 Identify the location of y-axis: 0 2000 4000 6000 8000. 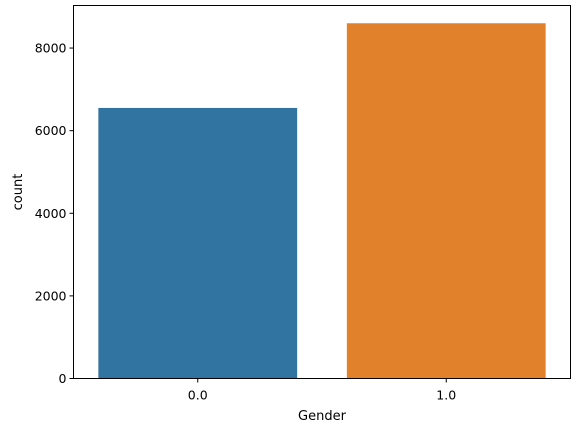
(54, 213).